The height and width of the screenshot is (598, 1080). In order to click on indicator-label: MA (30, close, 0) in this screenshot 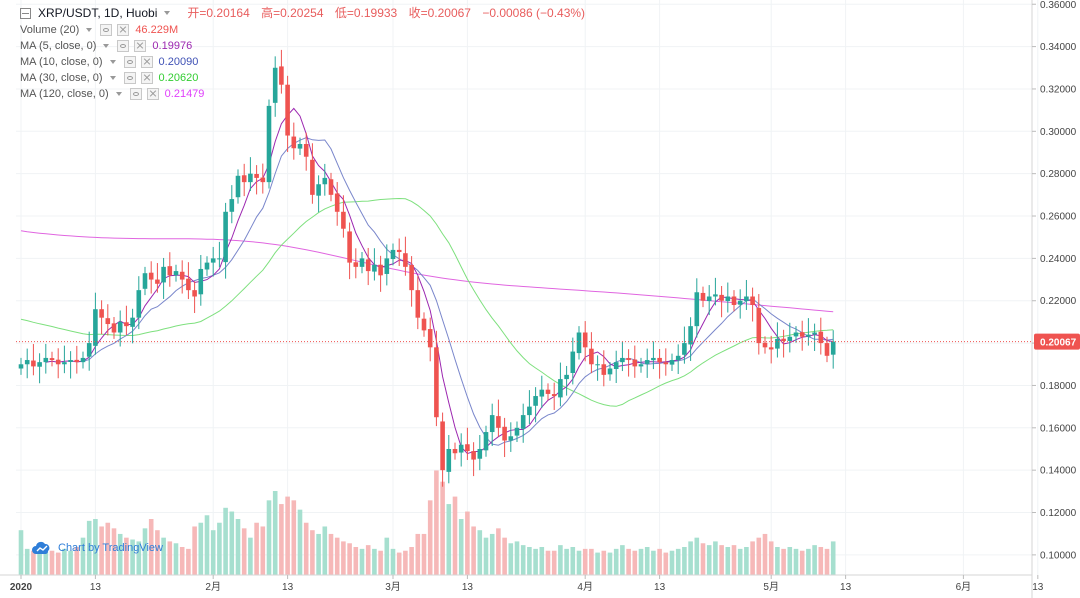, I will do `click(61, 78)`.